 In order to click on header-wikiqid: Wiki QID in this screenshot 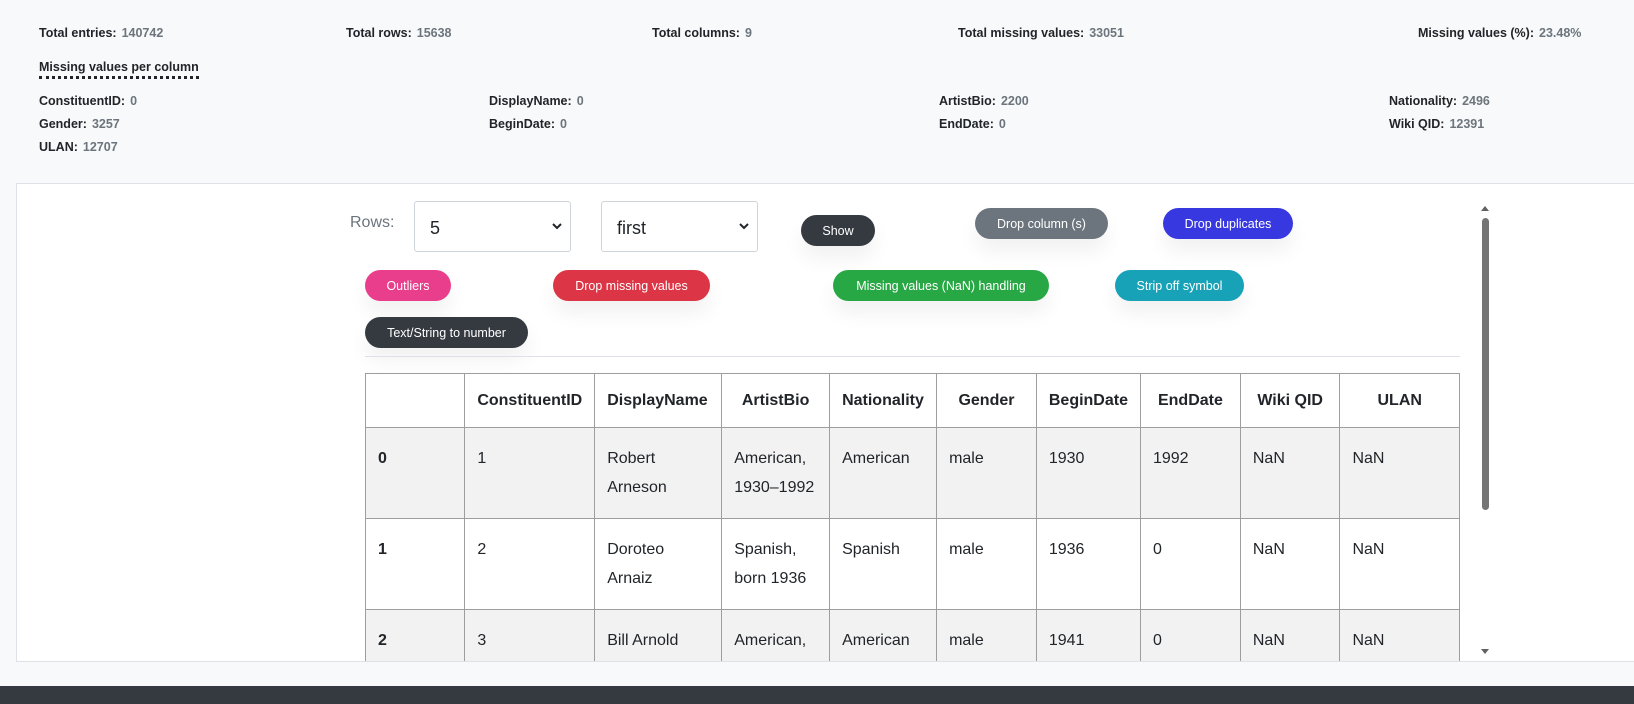, I will do `click(1290, 400)`.